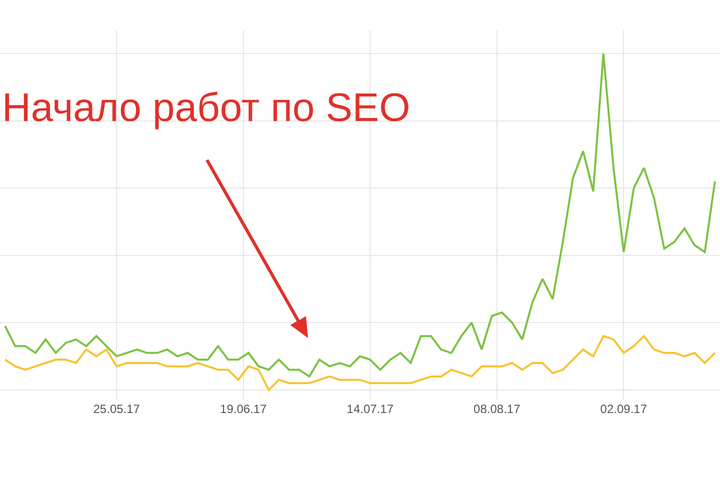 The width and height of the screenshot is (720, 480). Describe the element at coordinates (497, 409) in the screenshot. I see `x-tick-label: 08.08.17` at that location.